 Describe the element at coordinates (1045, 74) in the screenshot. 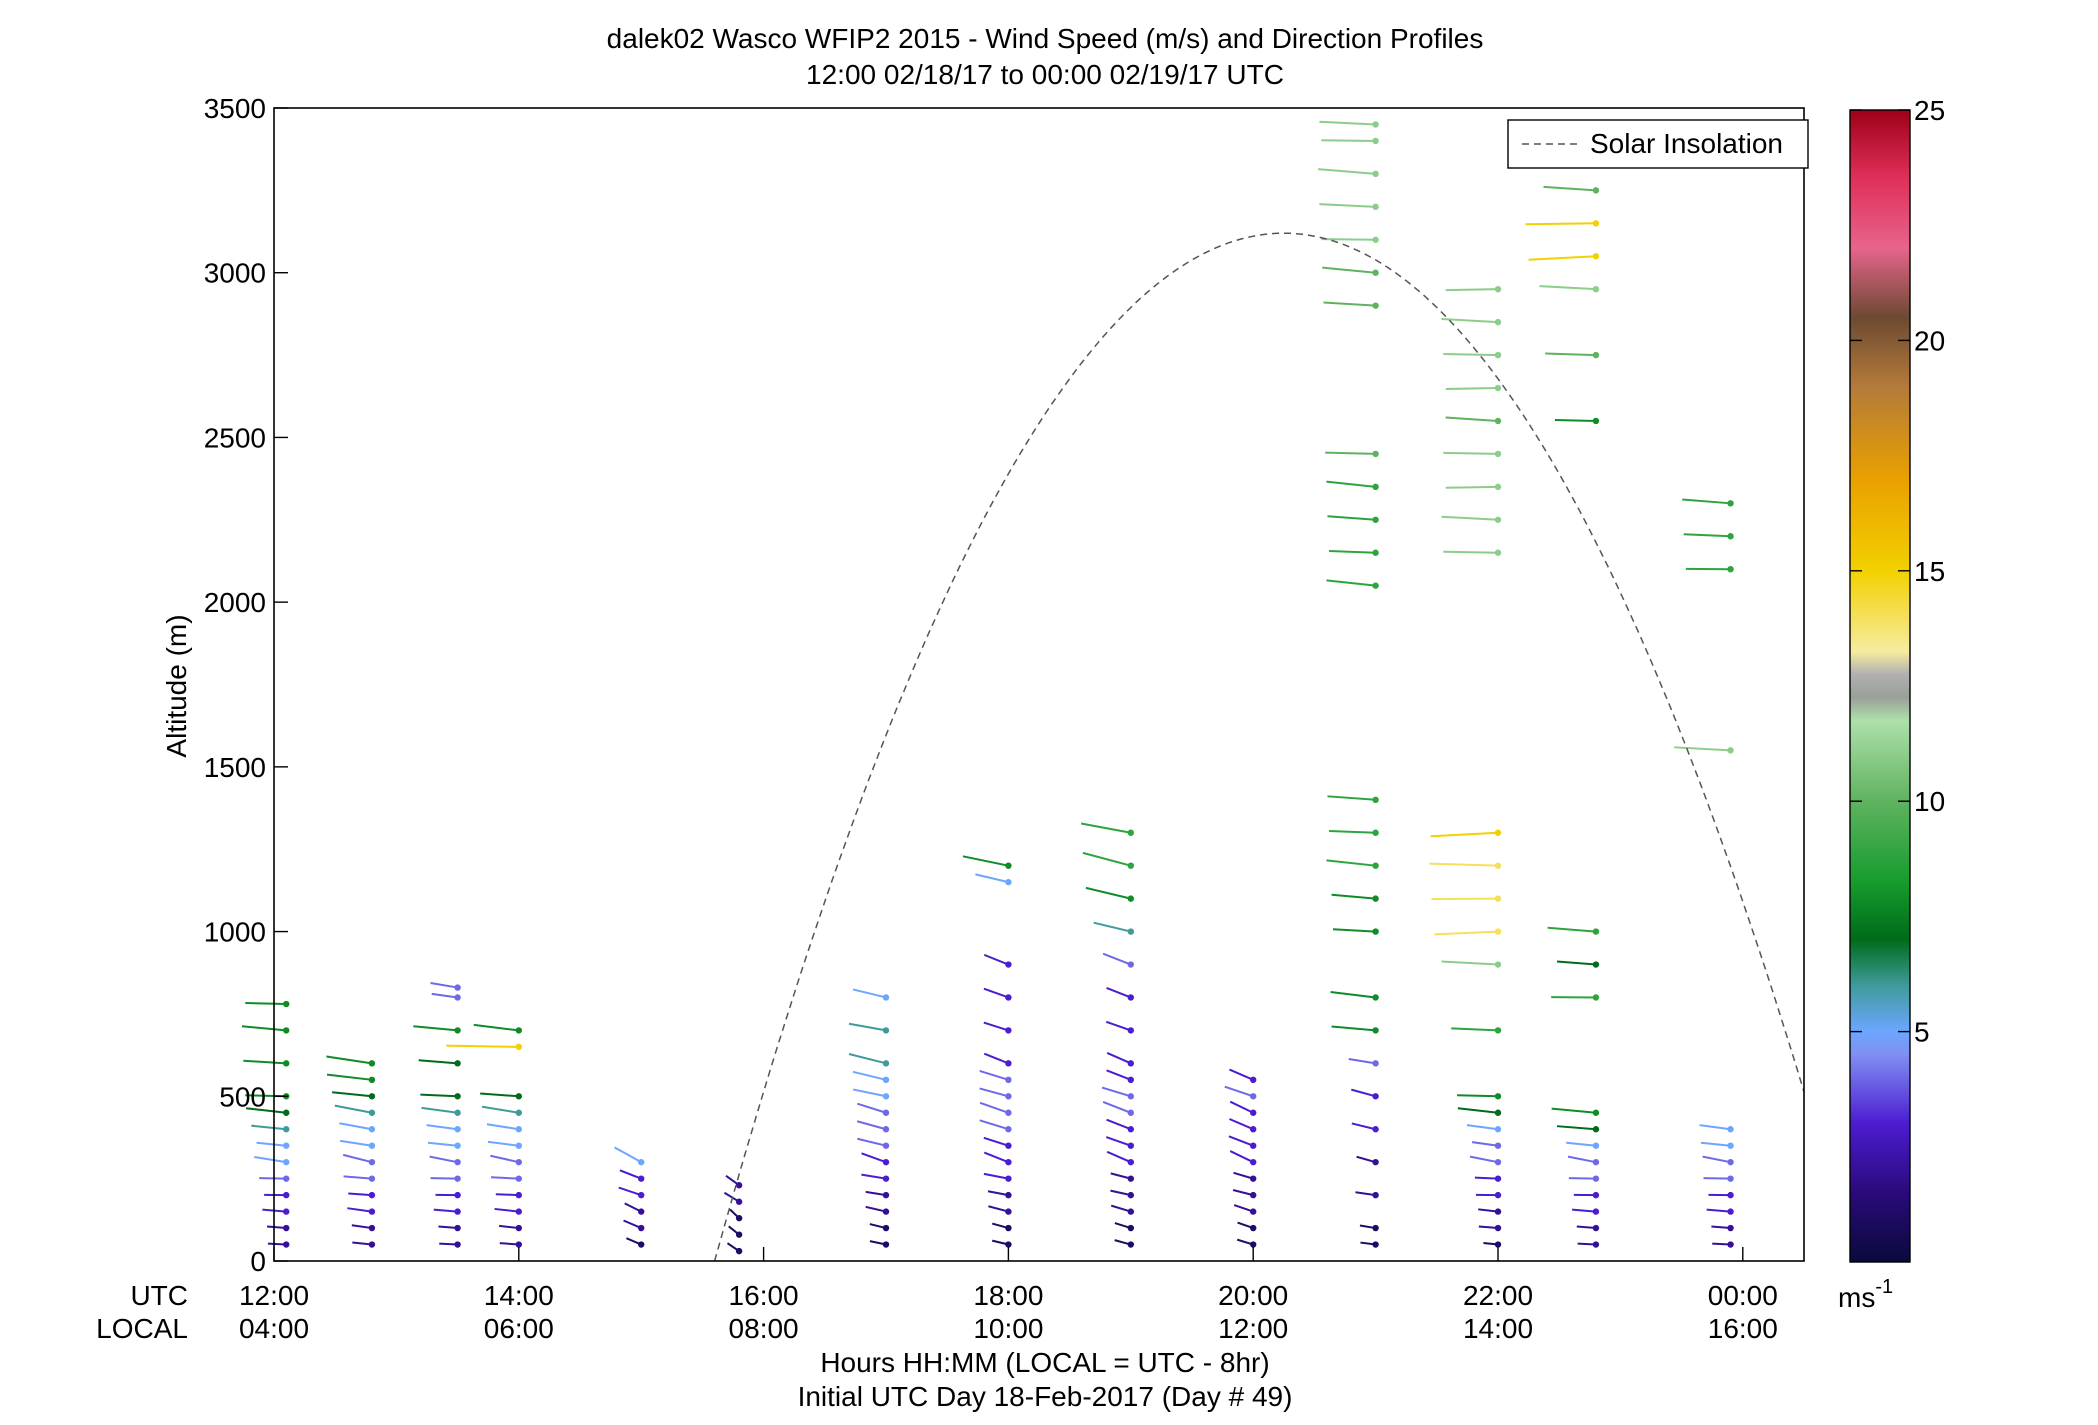

I see `chart-subtitle: 12:00 02/18/17 to 00:00 02/19/17 UTC` at that location.